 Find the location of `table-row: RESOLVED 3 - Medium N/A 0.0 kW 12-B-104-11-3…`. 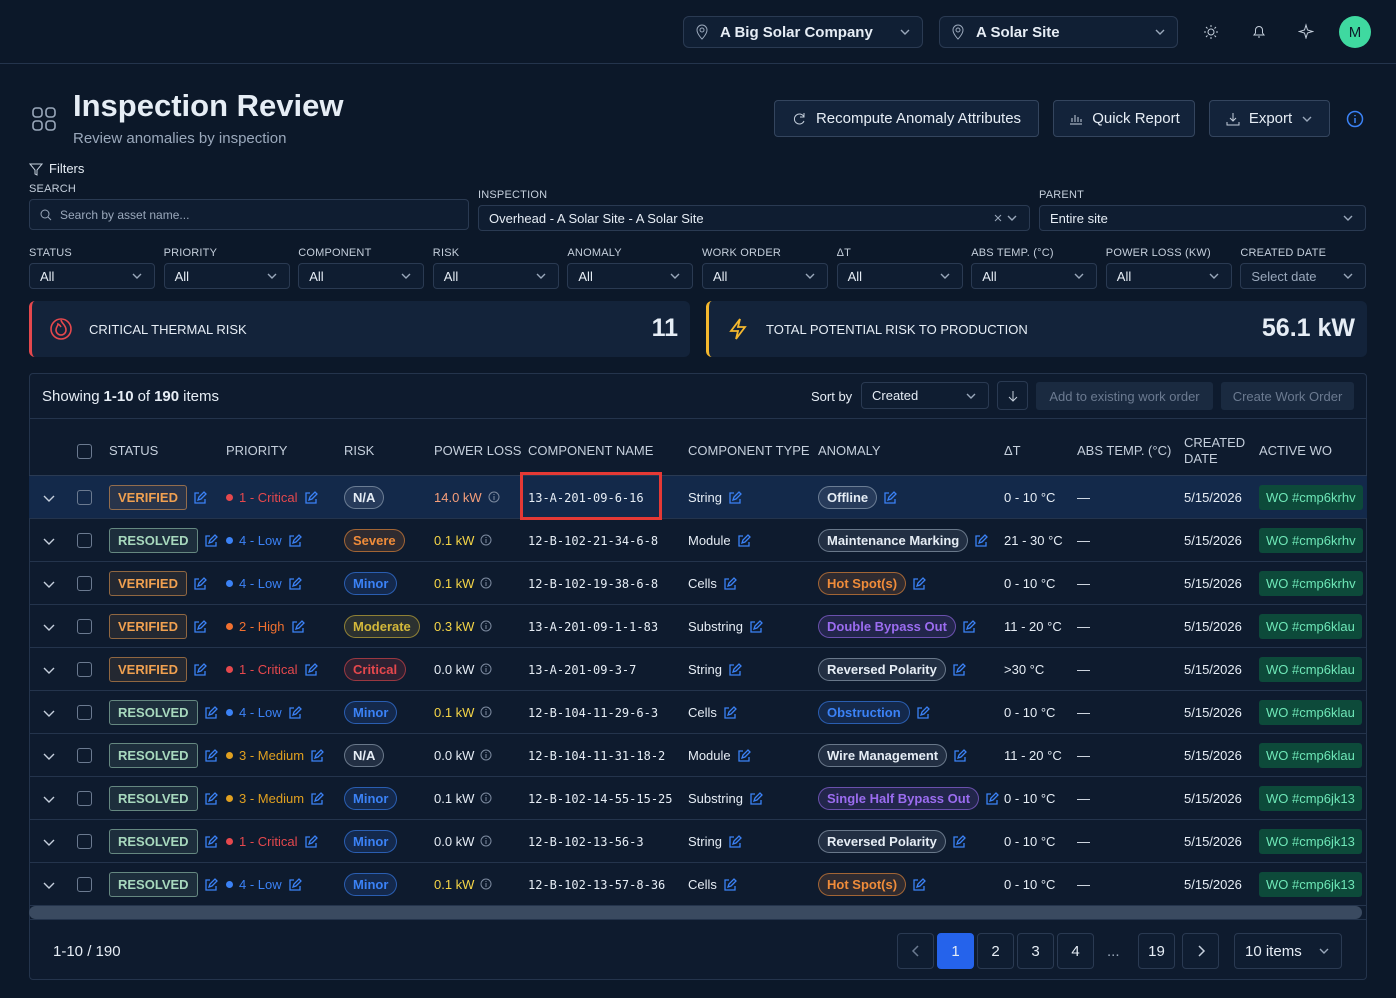

table-row: RESOLVED 3 - Medium N/A 0.0 kW 12-B-104-11-3… is located at coordinates (698, 755).